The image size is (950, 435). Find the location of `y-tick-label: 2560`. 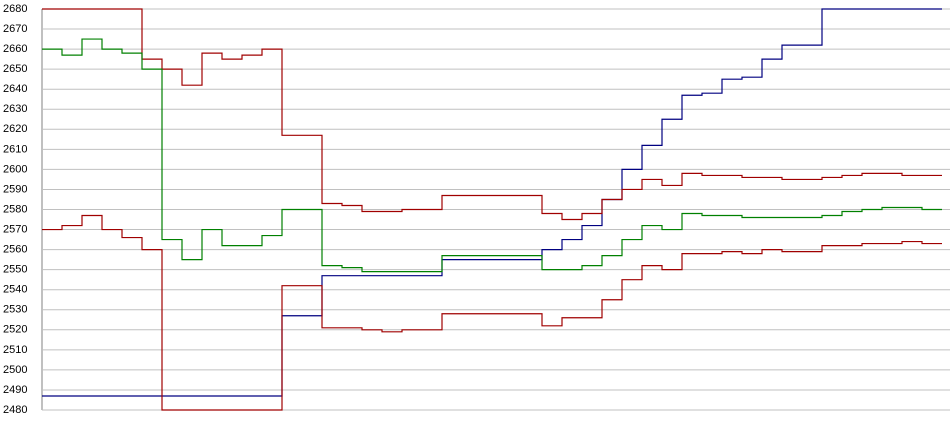

y-tick-label: 2560 is located at coordinates (15, 250).